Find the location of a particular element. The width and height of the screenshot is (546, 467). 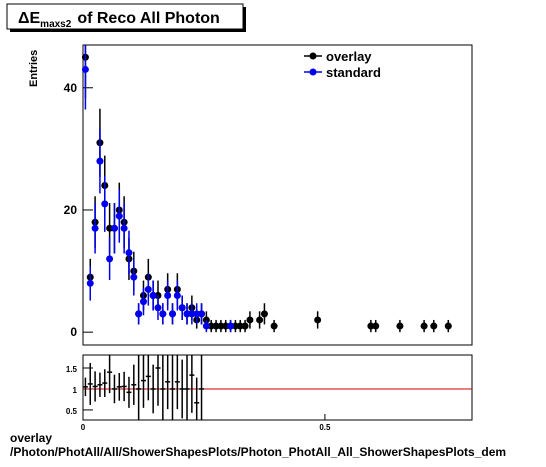

footer-line: overlay is located at coordinates (31, 438).